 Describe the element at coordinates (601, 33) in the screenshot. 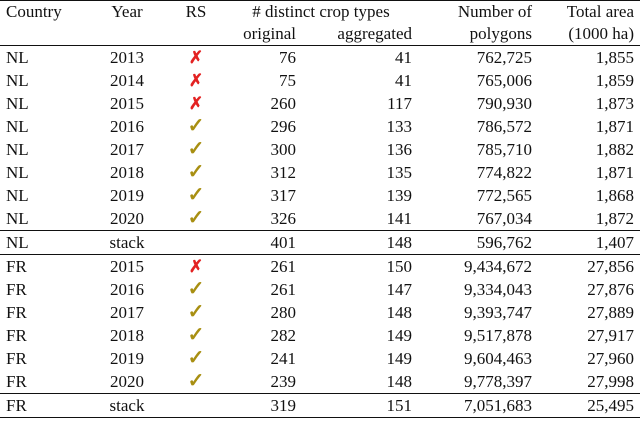

I see `header-total-area-unit: (1000 ha)` at that location.